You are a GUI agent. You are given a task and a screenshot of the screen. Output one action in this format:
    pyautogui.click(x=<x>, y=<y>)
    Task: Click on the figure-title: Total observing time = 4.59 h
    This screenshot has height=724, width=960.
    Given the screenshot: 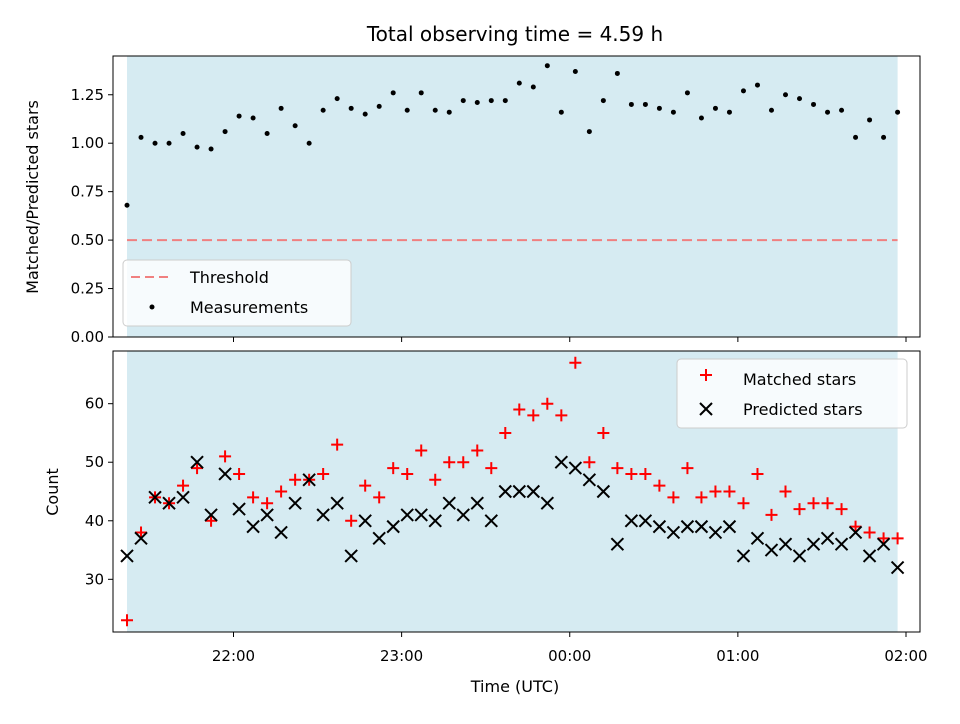 What is the action you would take?
    pyautogui.click(x=514, y=34)
    